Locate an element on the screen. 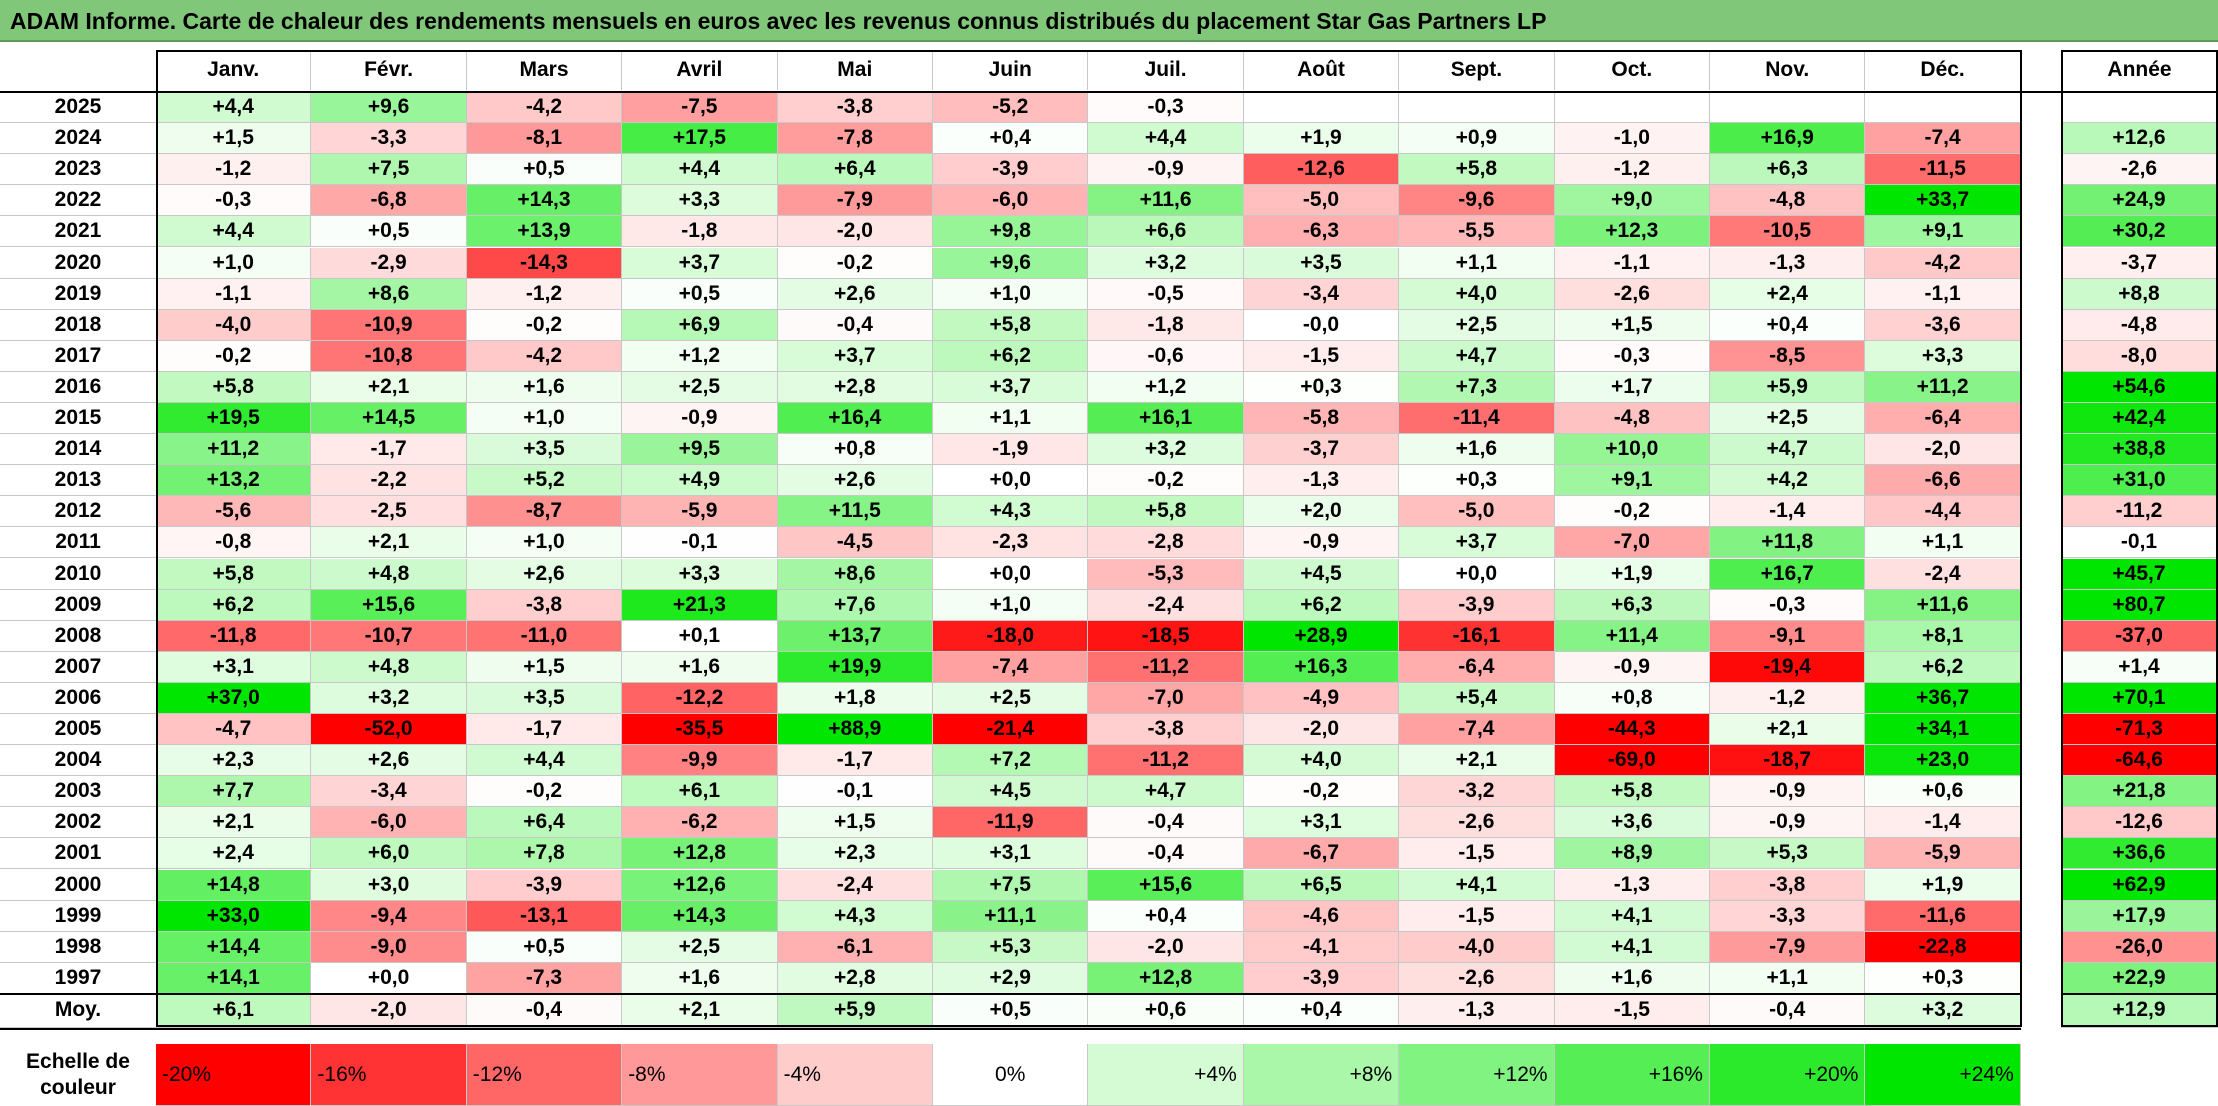 This screenshot has height=1106, width=2218. table-bottom-line is located at coordinates (1010, 1028).